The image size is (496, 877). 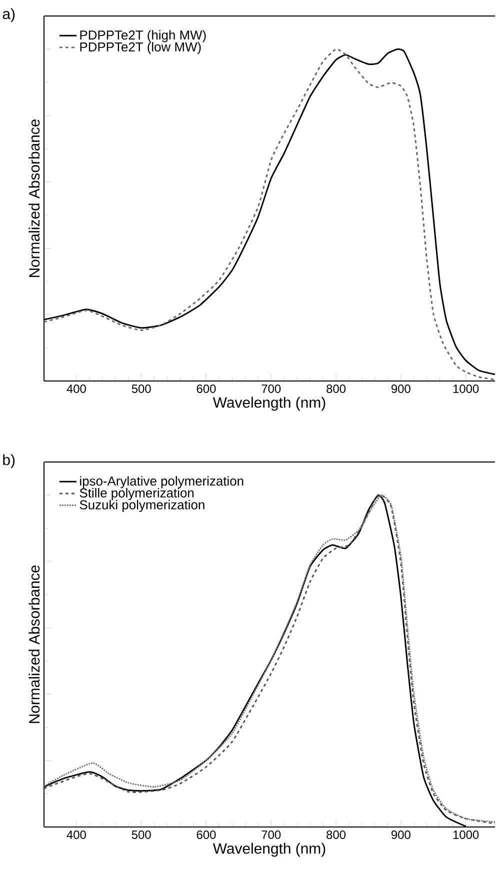 I want to click on legend-label: Suzuki polymerization, so click(x=142, y=506).